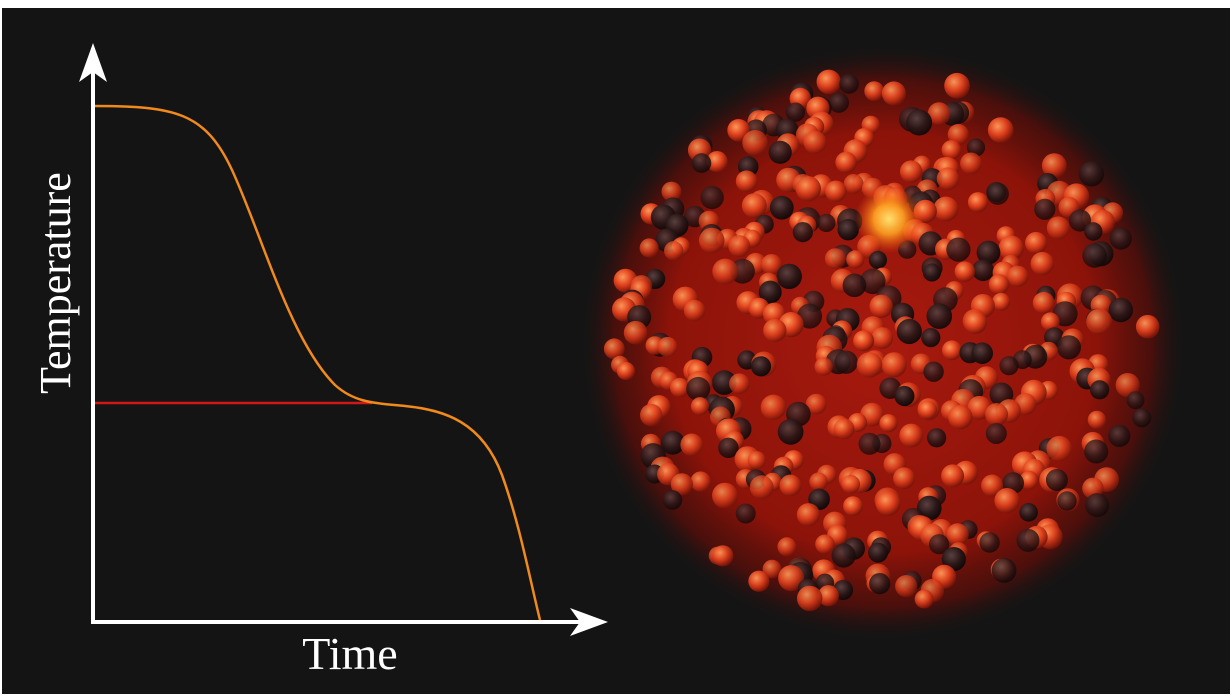 This screenshot has width=1231, height=696. I want to click on x-axis-label: Time, so click(349, 653).